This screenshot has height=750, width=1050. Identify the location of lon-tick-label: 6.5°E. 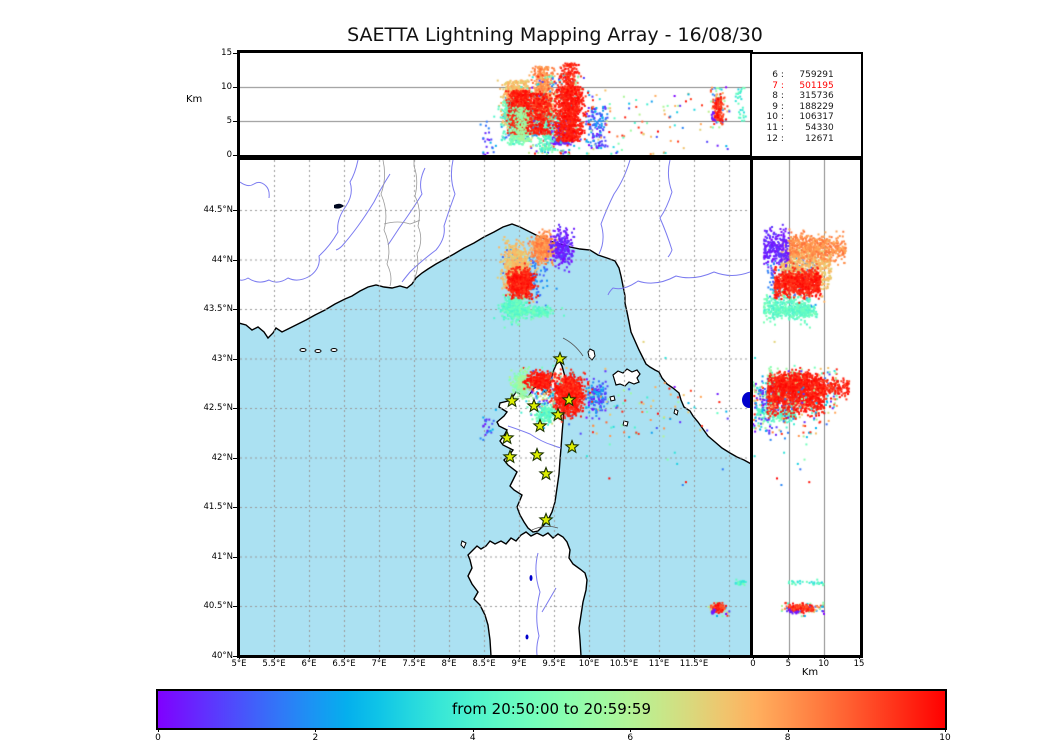
(344, 664).